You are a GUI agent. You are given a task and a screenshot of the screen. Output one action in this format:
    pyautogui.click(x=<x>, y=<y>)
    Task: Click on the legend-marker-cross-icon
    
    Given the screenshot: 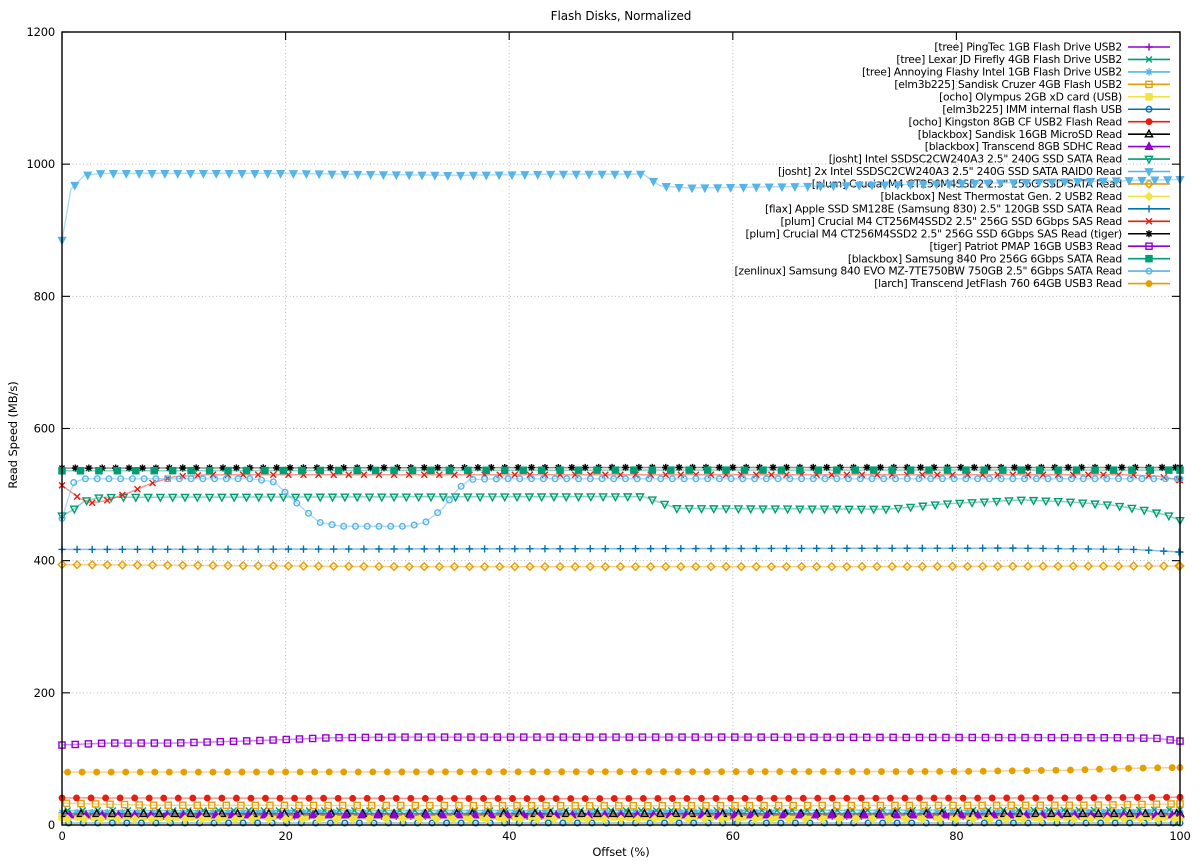 What is the action you would take?
    pyautogui.click(x=1149, y=59)
    